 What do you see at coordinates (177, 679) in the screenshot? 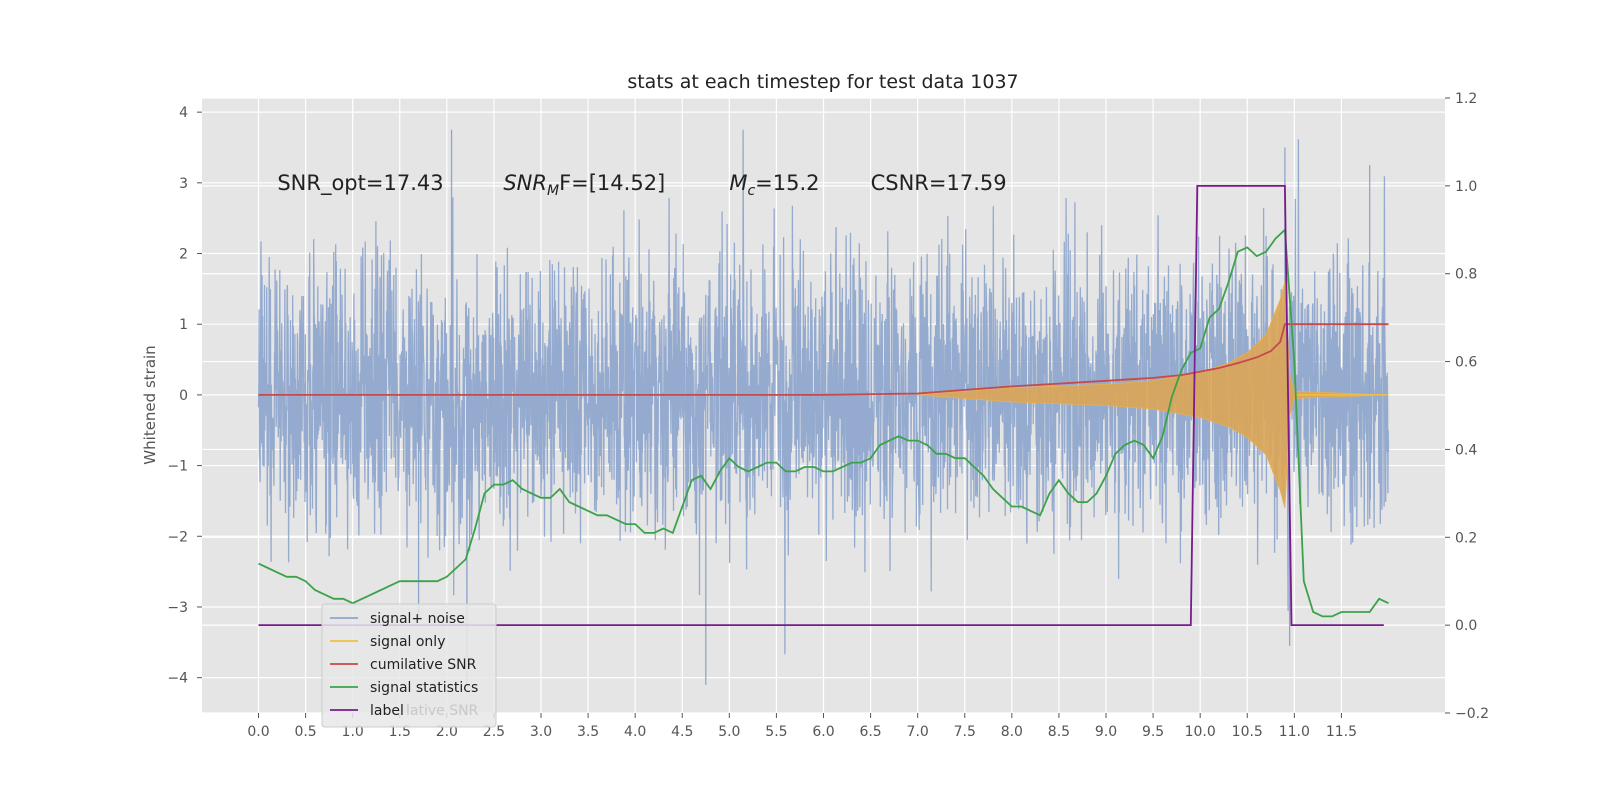
I see `y-tick-label: −4` at bounding box center [177, 679].